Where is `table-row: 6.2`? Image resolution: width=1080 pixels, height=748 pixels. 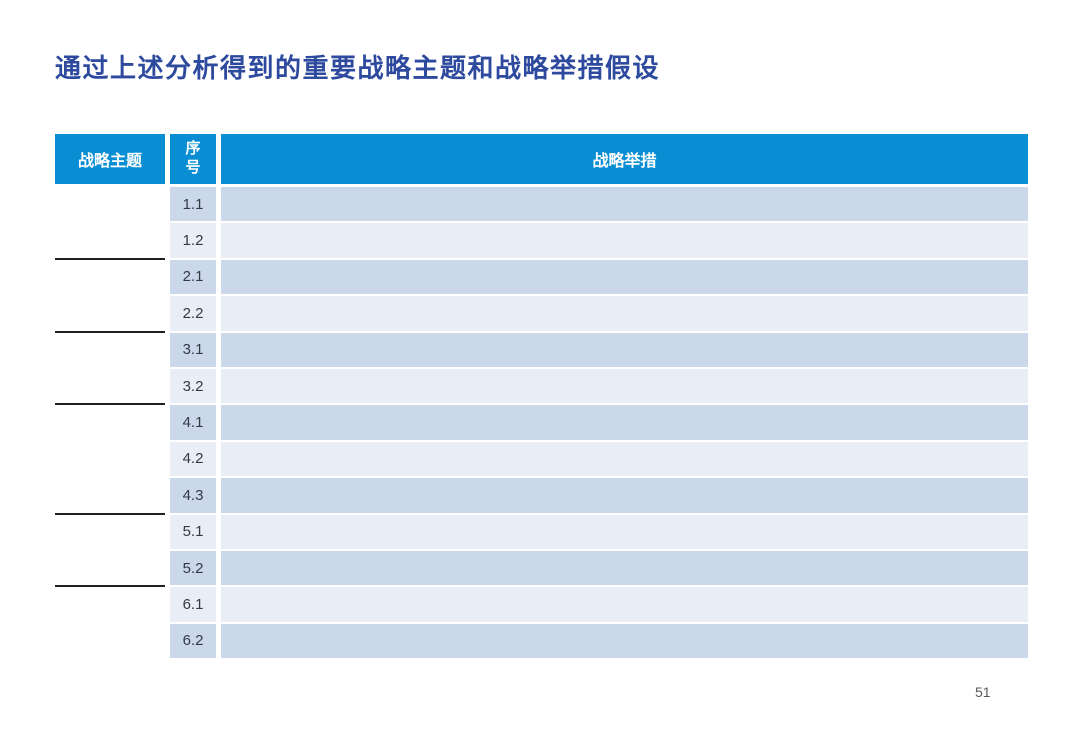 table-row: 6.2 is located at coordinates (541, 641).